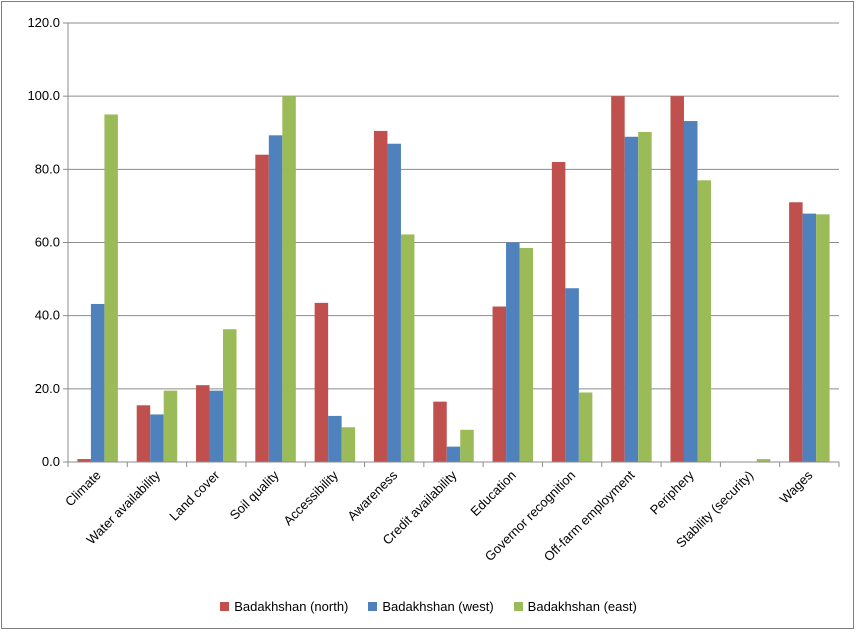 This screenshot has height=632, width=857. Describe the element at coordinates (372, 495) in the screenshot. I see `x-tick-label: Awareness` at that location.